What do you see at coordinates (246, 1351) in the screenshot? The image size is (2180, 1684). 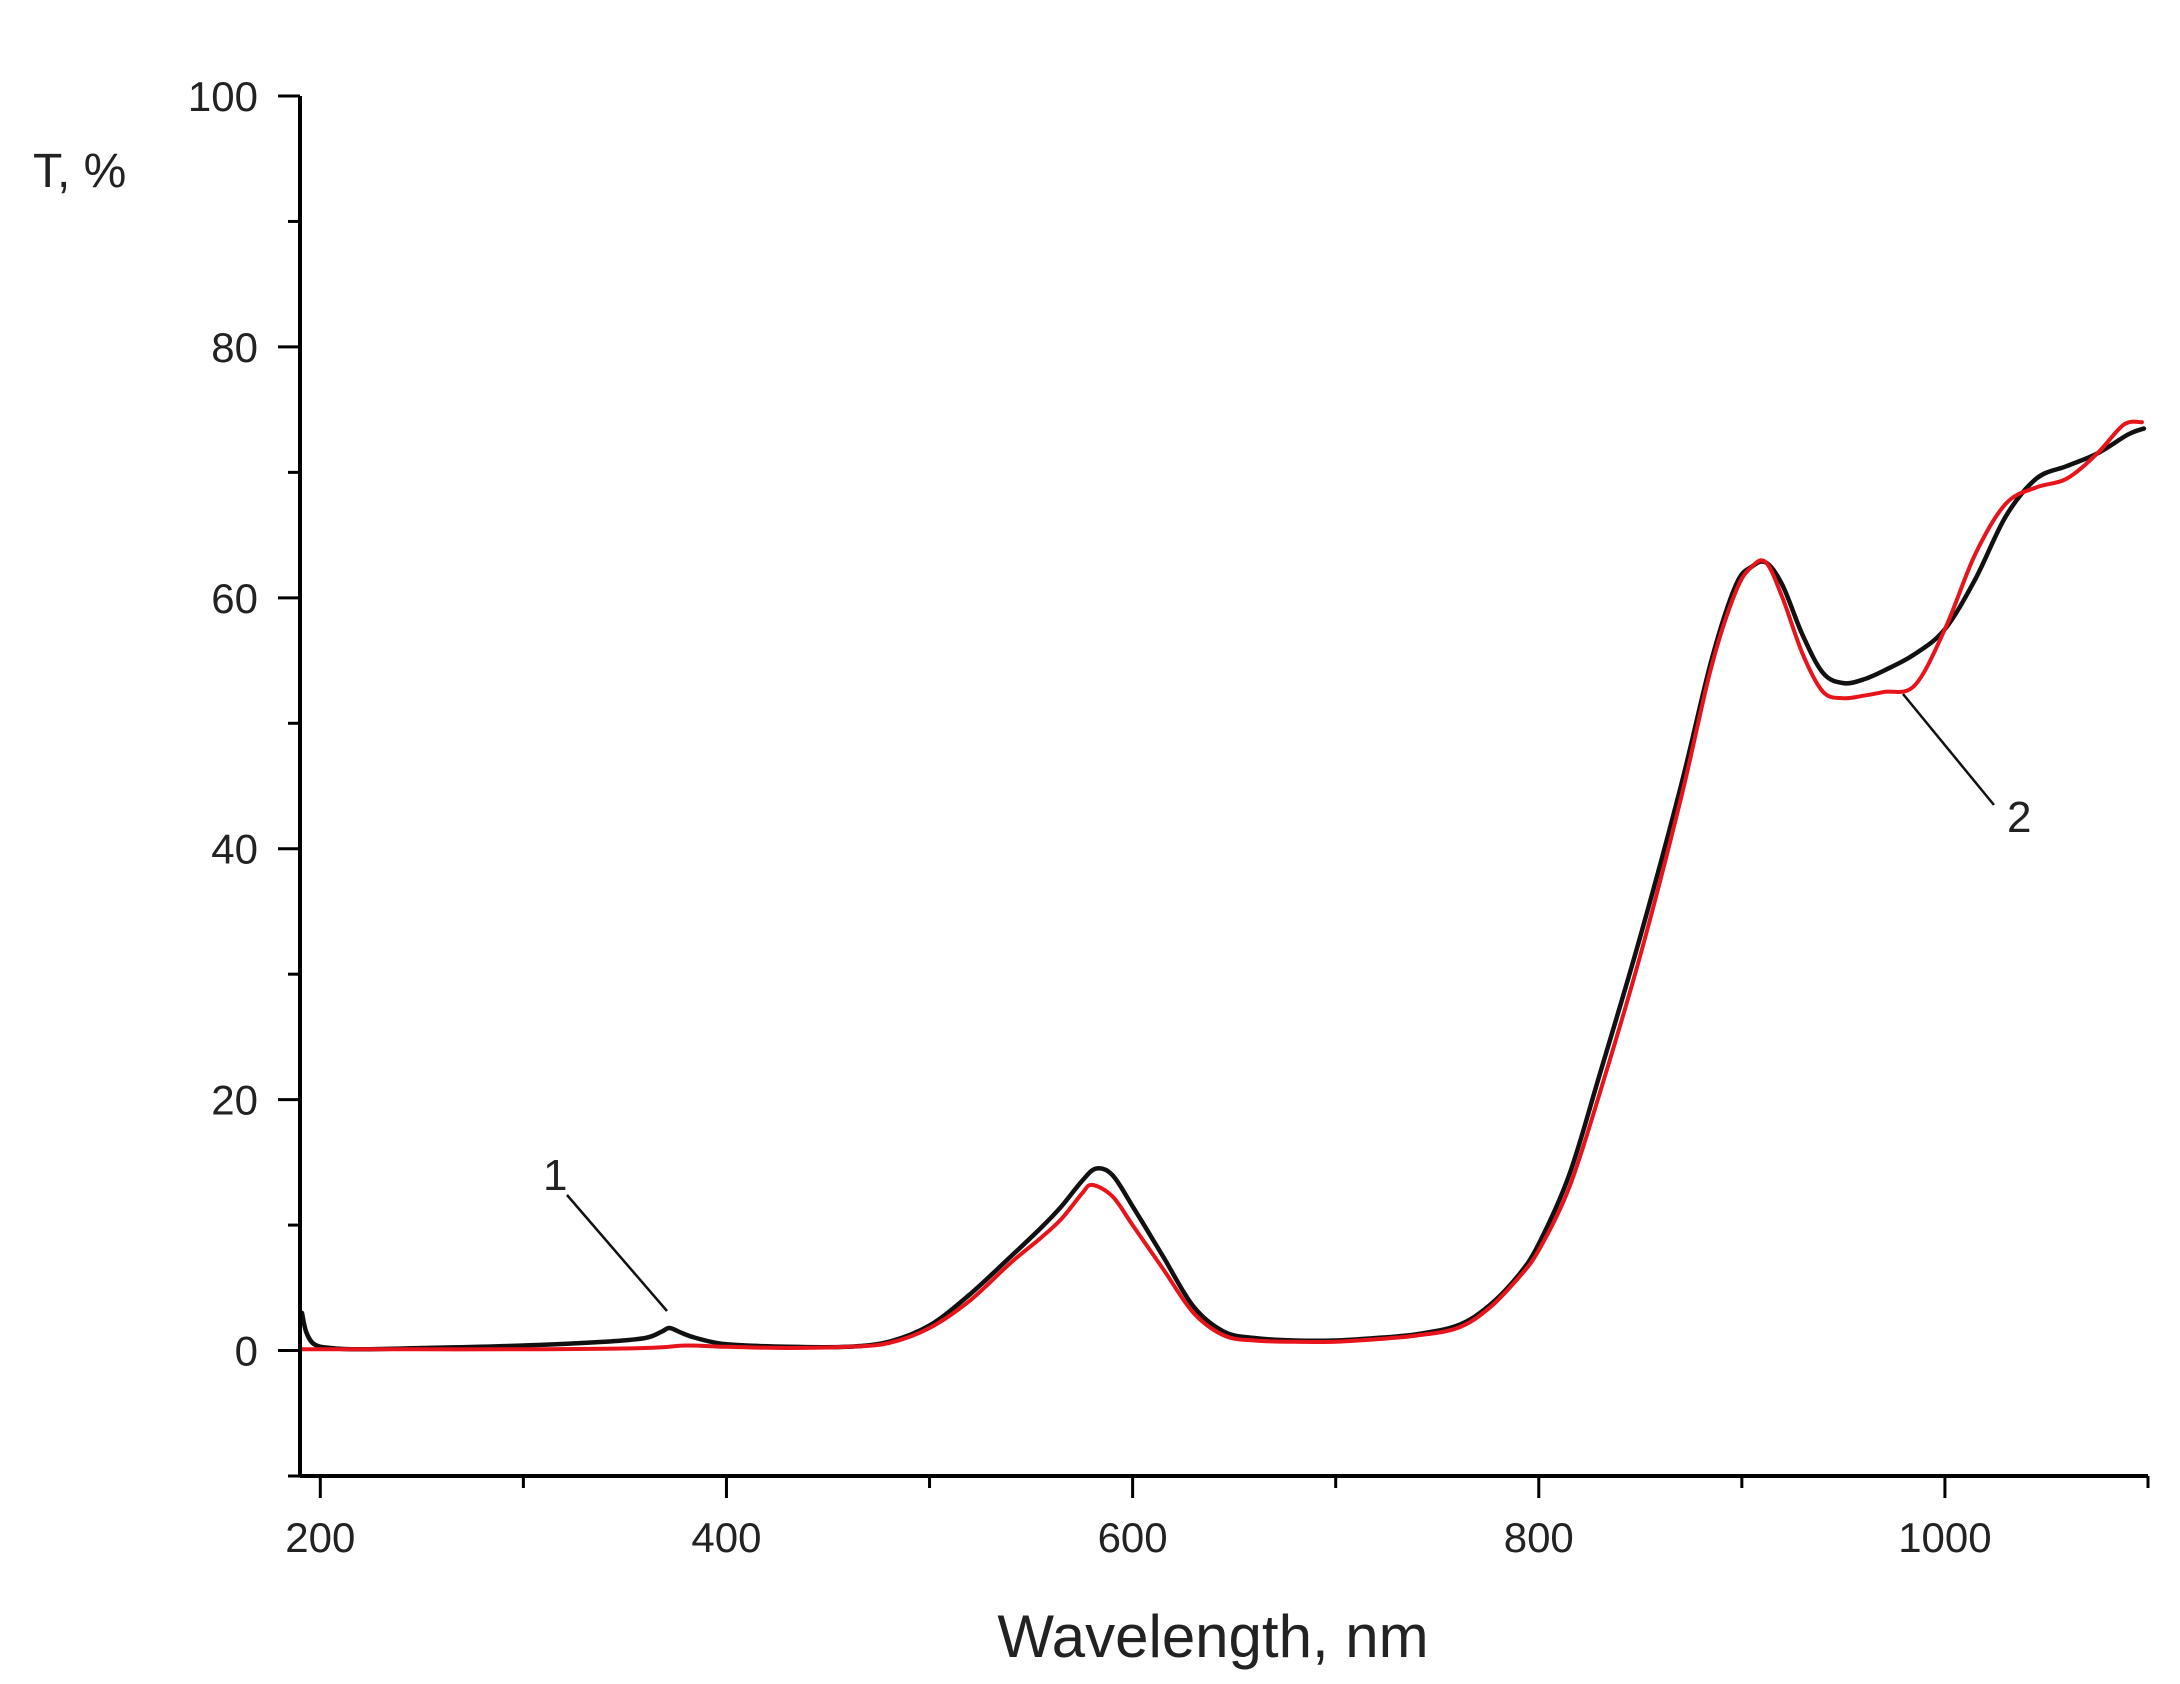 I see `y-tick-label: 0` at bounding box center [246, 1351].